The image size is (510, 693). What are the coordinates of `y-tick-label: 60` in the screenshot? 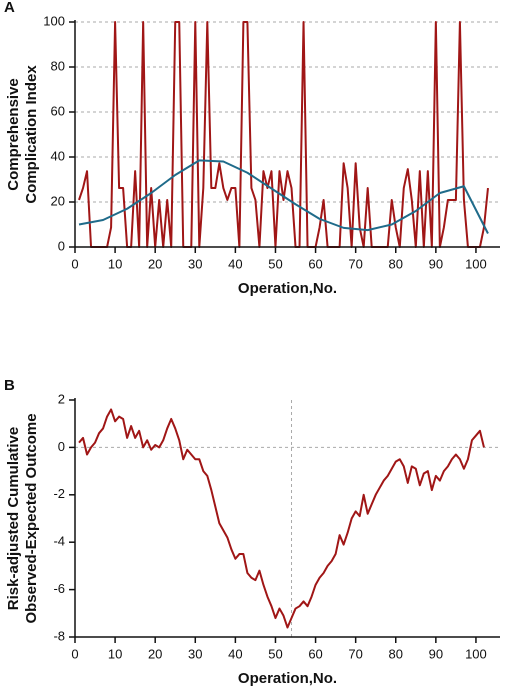 It's located at (58, 110).